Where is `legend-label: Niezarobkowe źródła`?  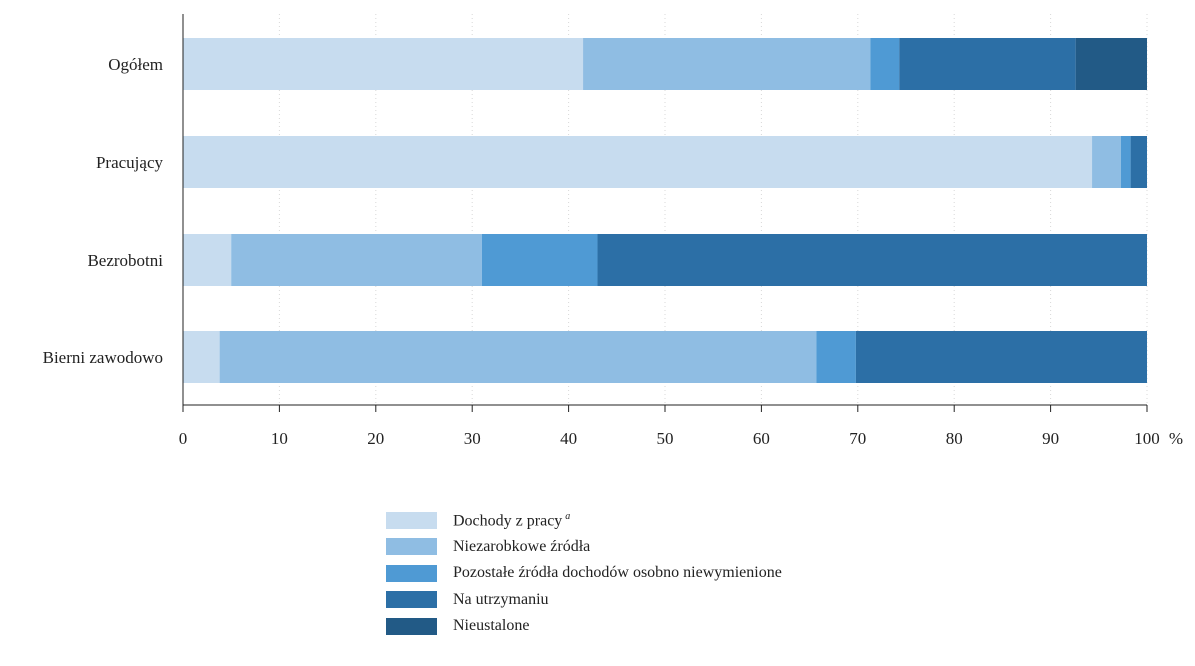 legend-label: Niezarobkowe źródła is located at coordinates (522, 546).